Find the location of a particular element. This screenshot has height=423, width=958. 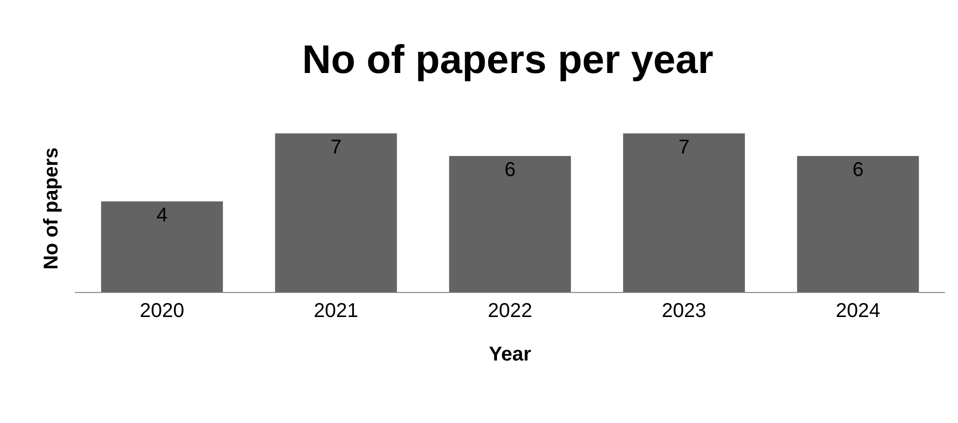

chart-title: No of papers per year is located at coordinates (508, 60).